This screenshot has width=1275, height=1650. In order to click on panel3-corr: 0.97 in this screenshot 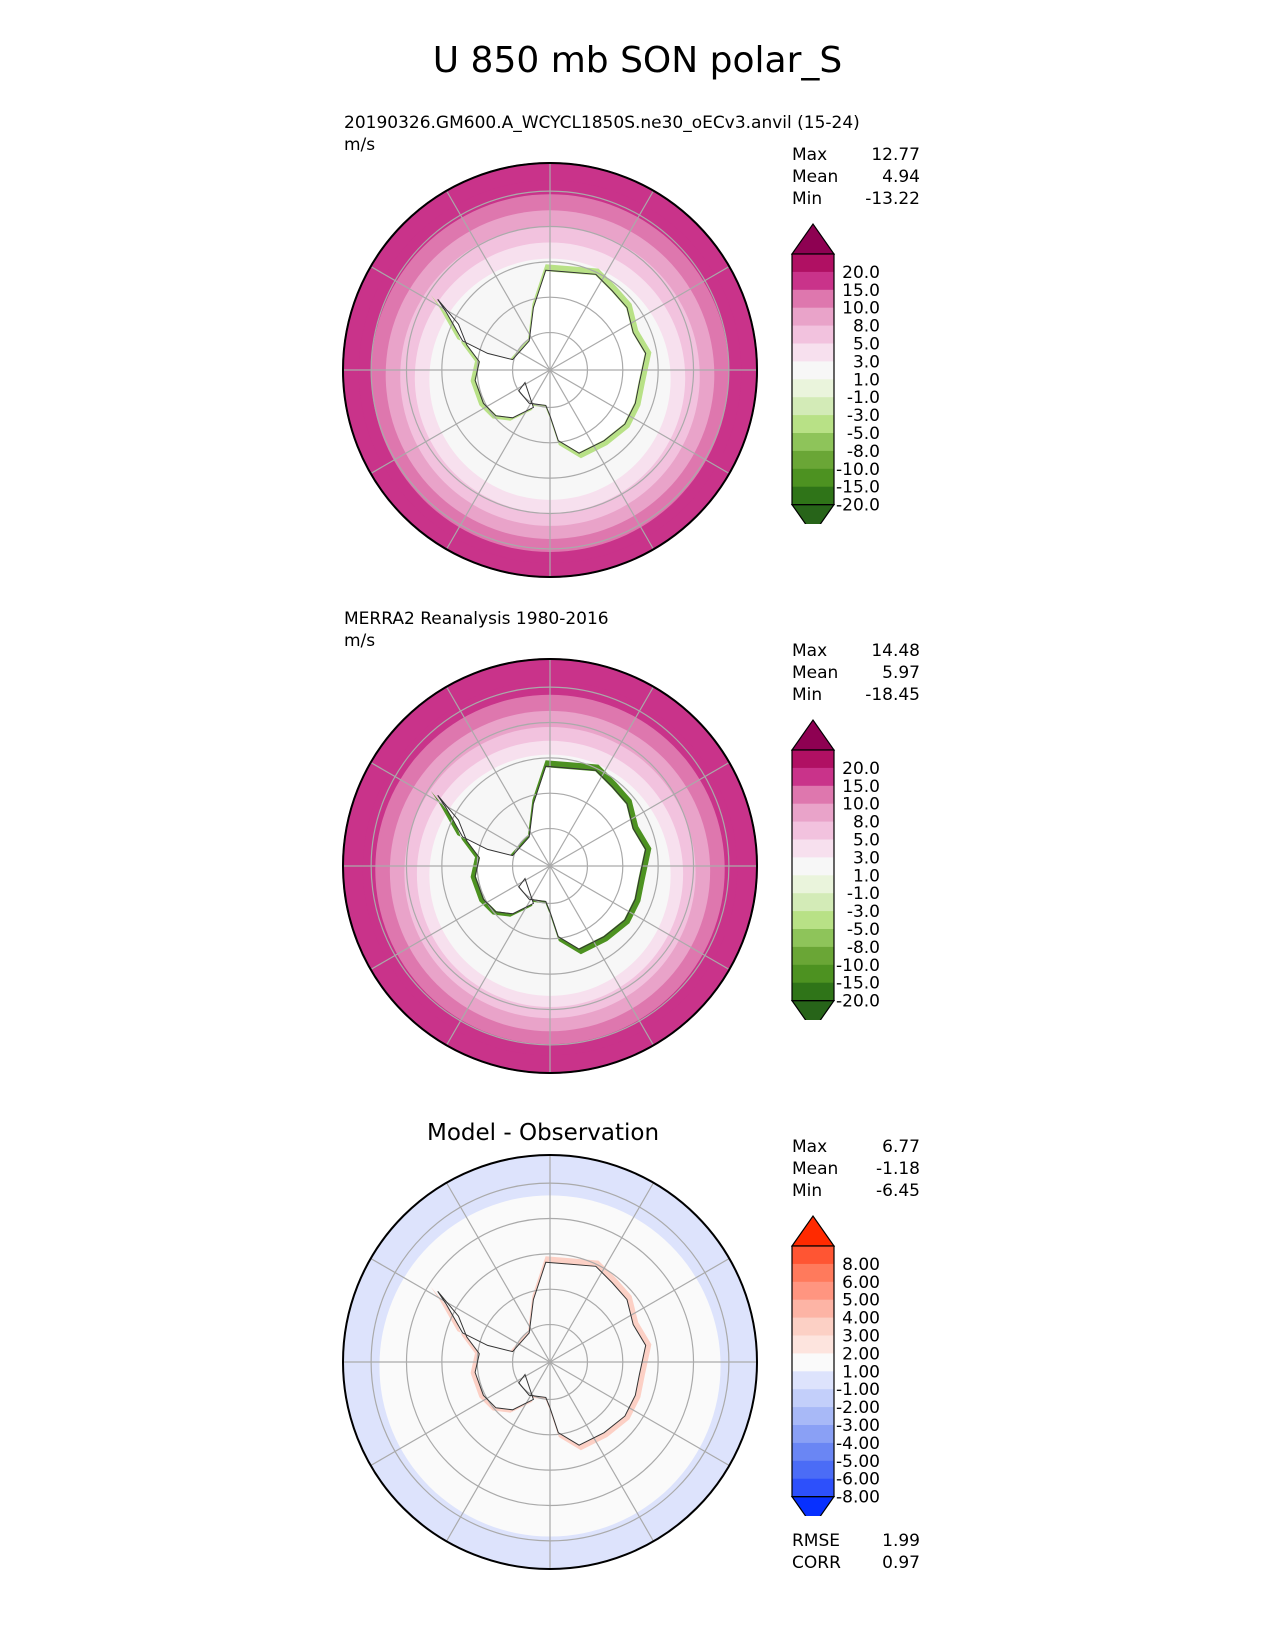, I will do `click(901, 1563)`.